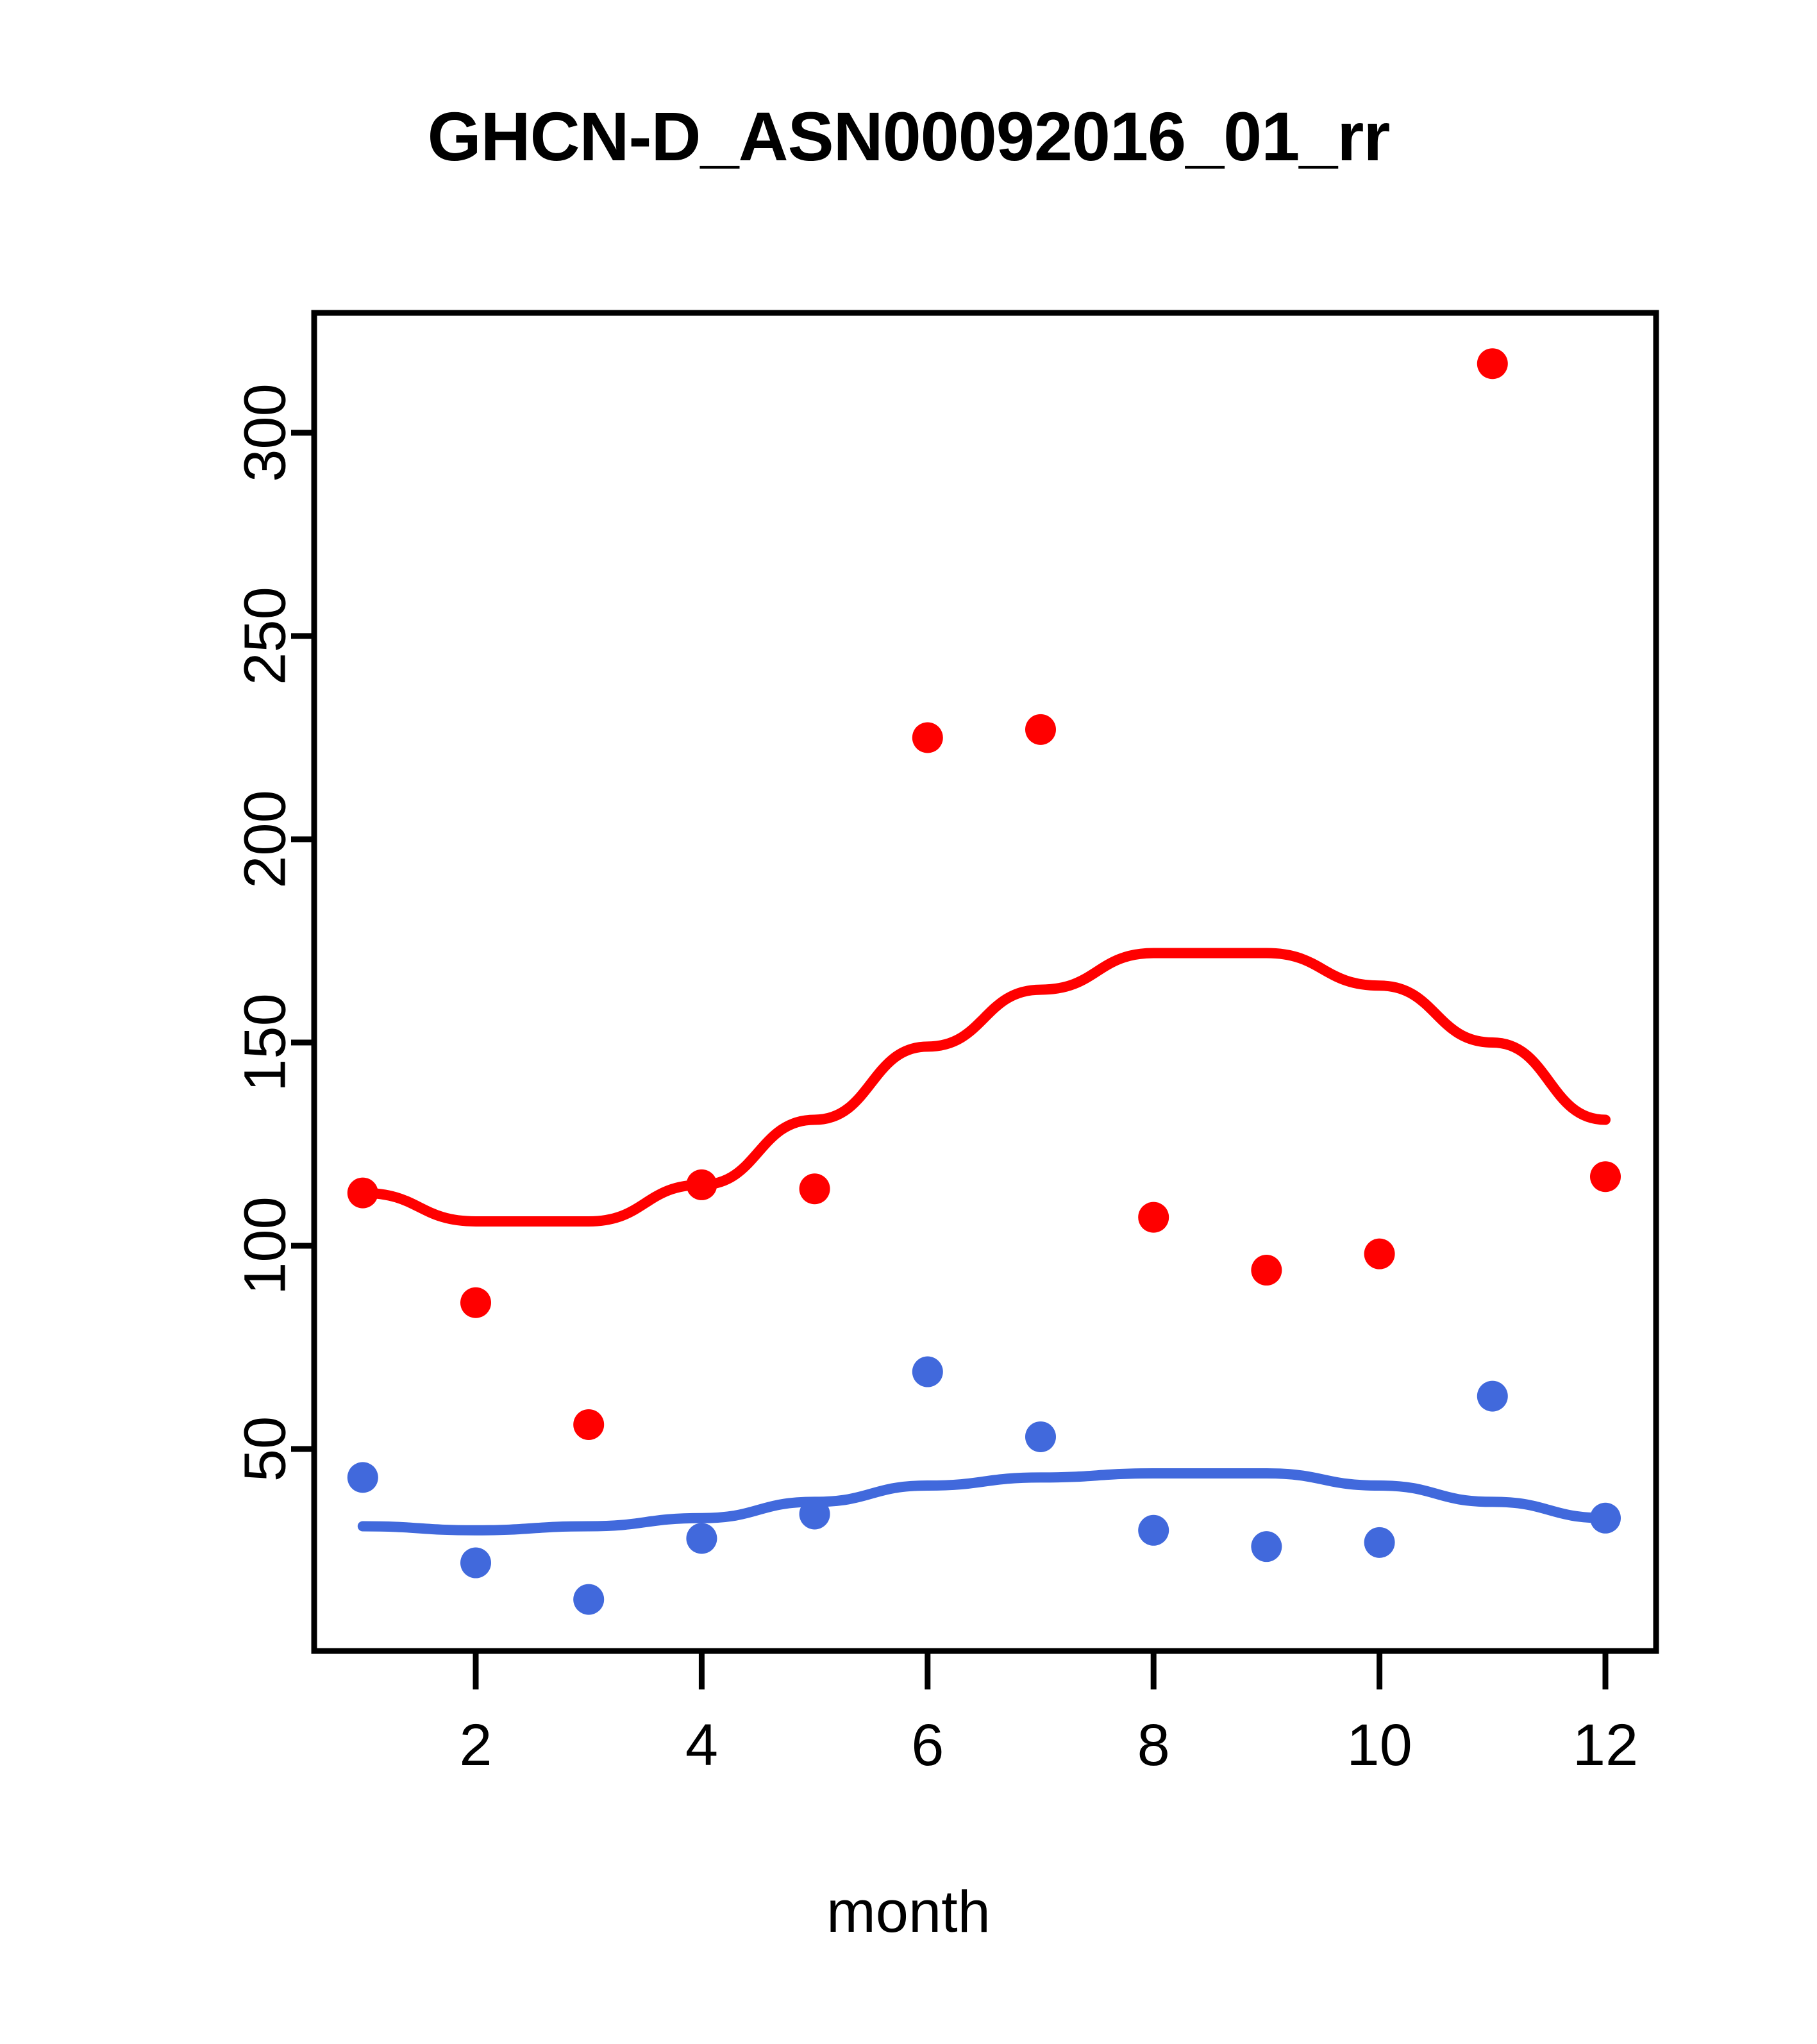  What do you see at coordinates (984, 1502) in the screenshot?
I see `series-line-blue-line` at bounding box center [984, 1502].